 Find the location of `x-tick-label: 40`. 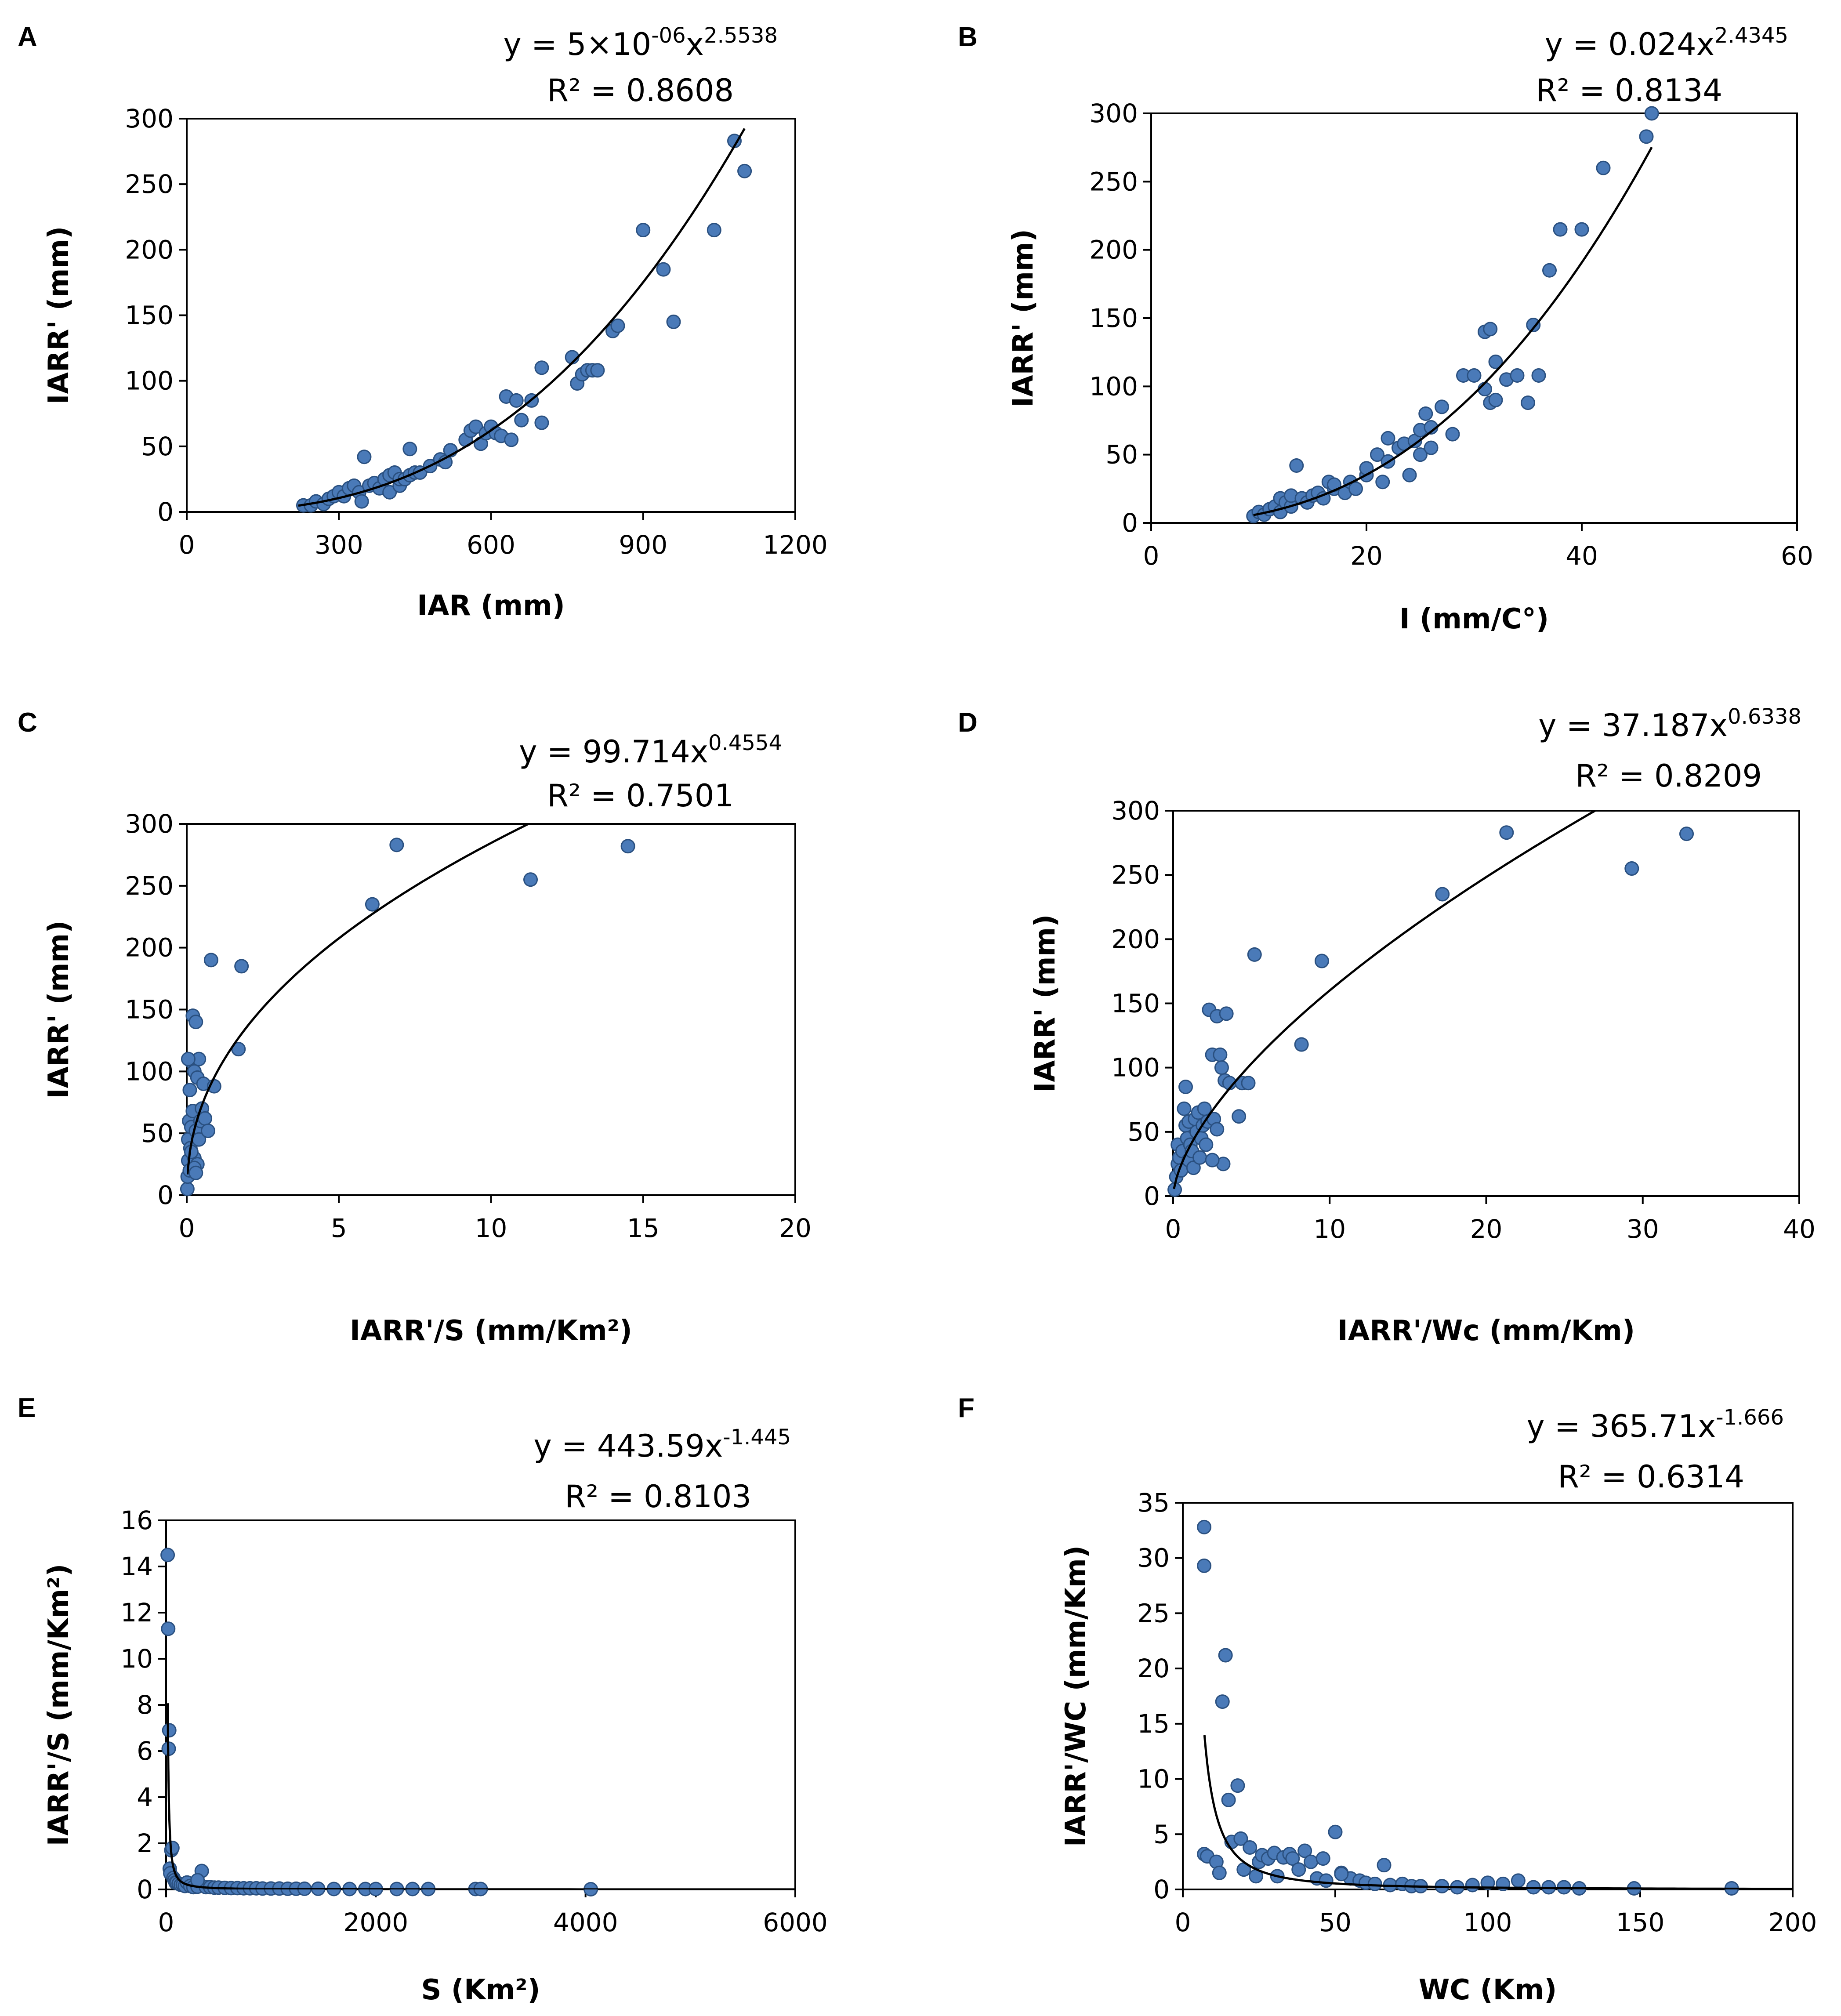

x-tick-label: 40 is located at coordinates (1582, 556).